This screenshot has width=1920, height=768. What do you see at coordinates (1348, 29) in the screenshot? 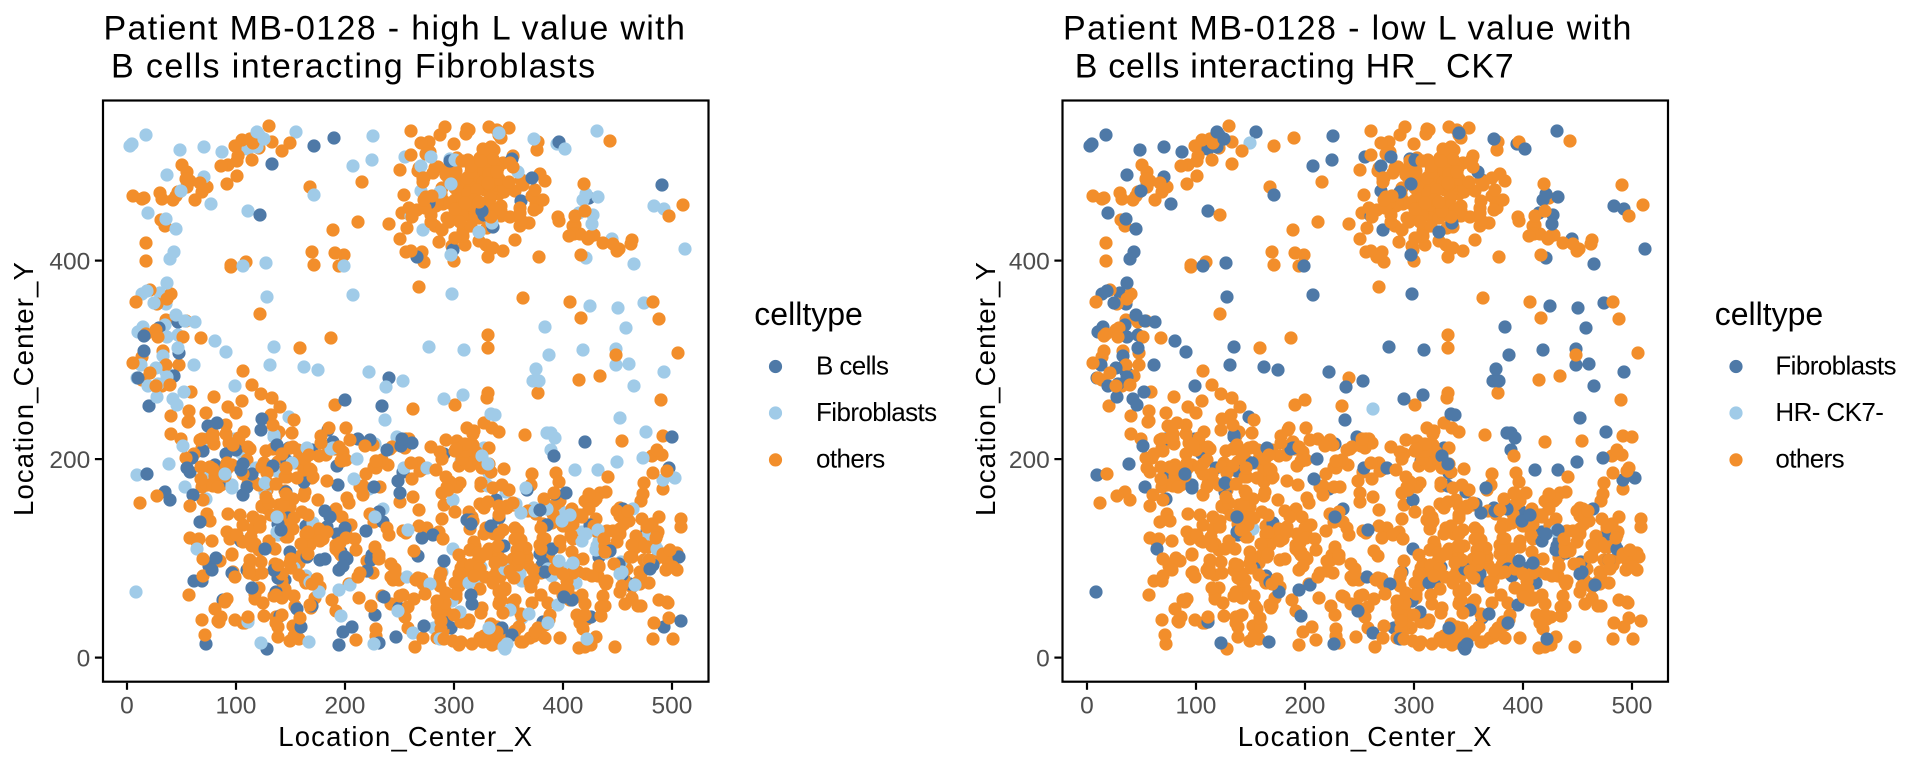
I see `svg-text:Patient MB-0128 - low L value: Patient MB-0128 - low L value with` at bounding box center [1348, 29].